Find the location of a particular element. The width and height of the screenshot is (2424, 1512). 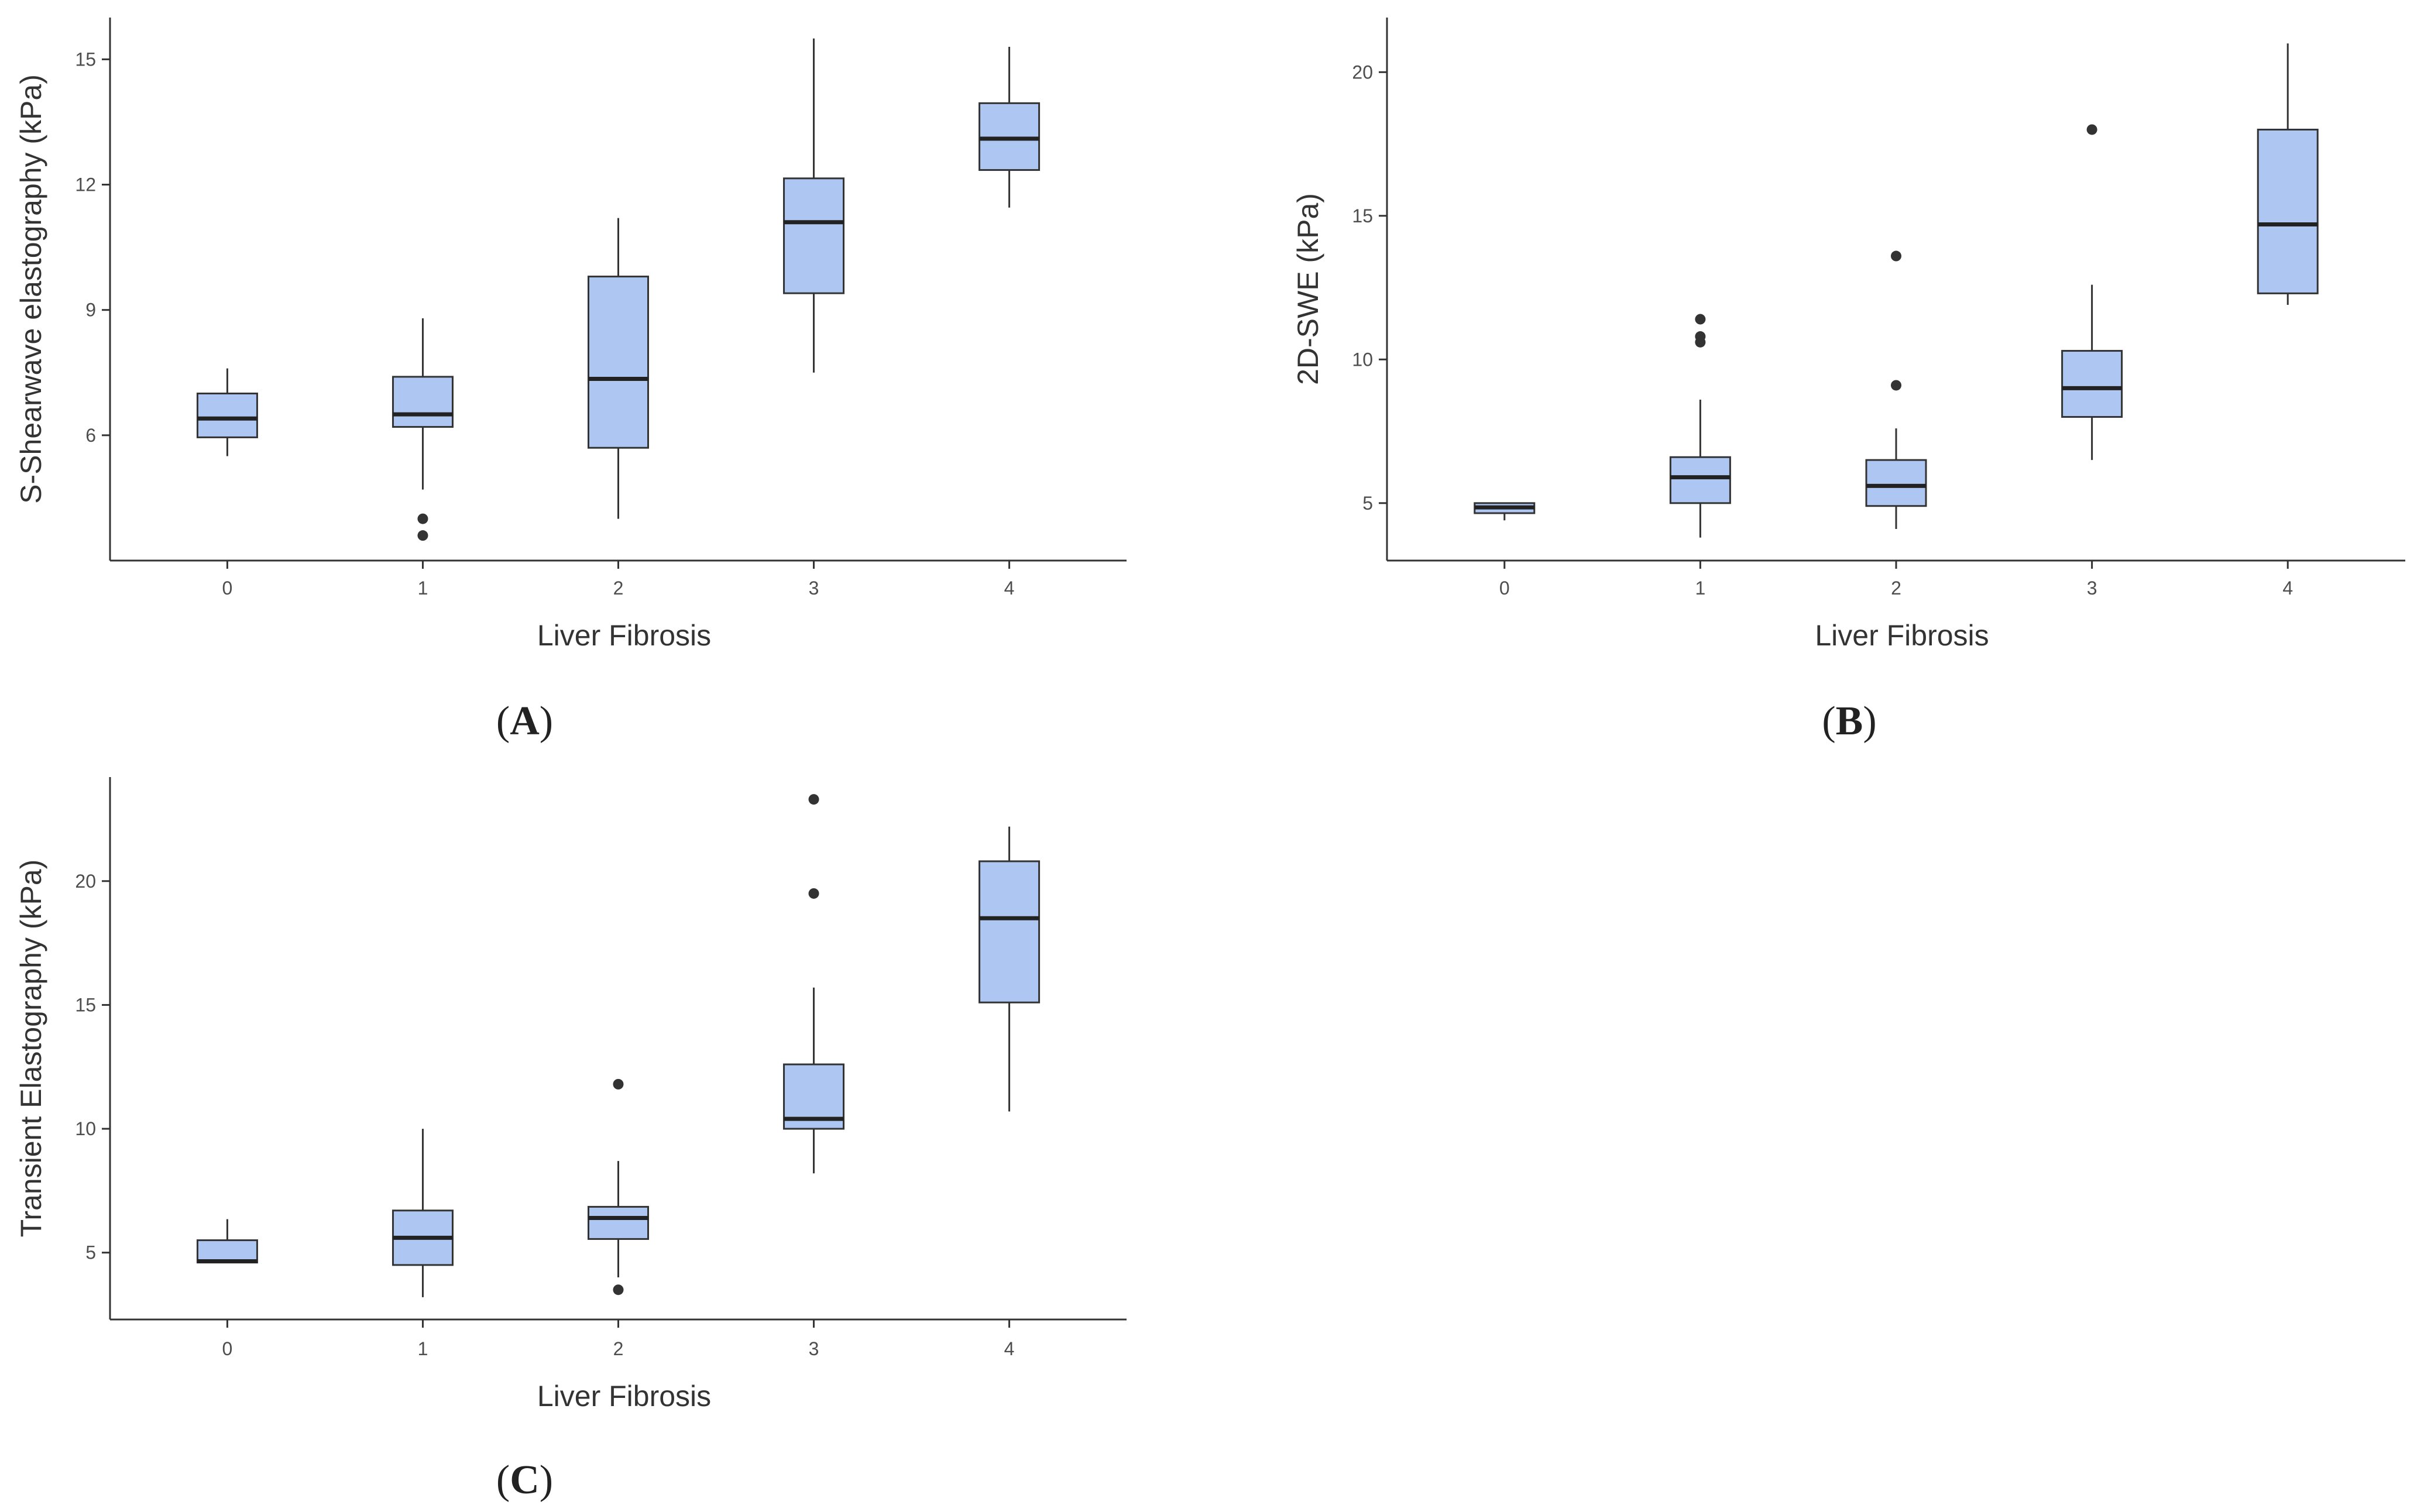

y-axis-title: Transient Elastography (kPa) is located at coordinates (31, 1049).